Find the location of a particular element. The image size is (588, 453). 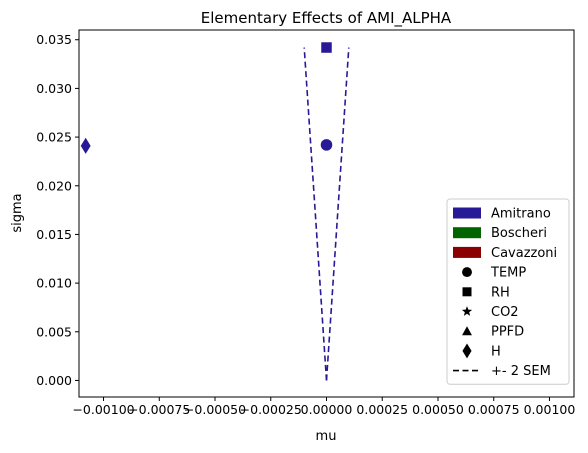

legend-entry-rh: RH is located at coordinates (486, 292).